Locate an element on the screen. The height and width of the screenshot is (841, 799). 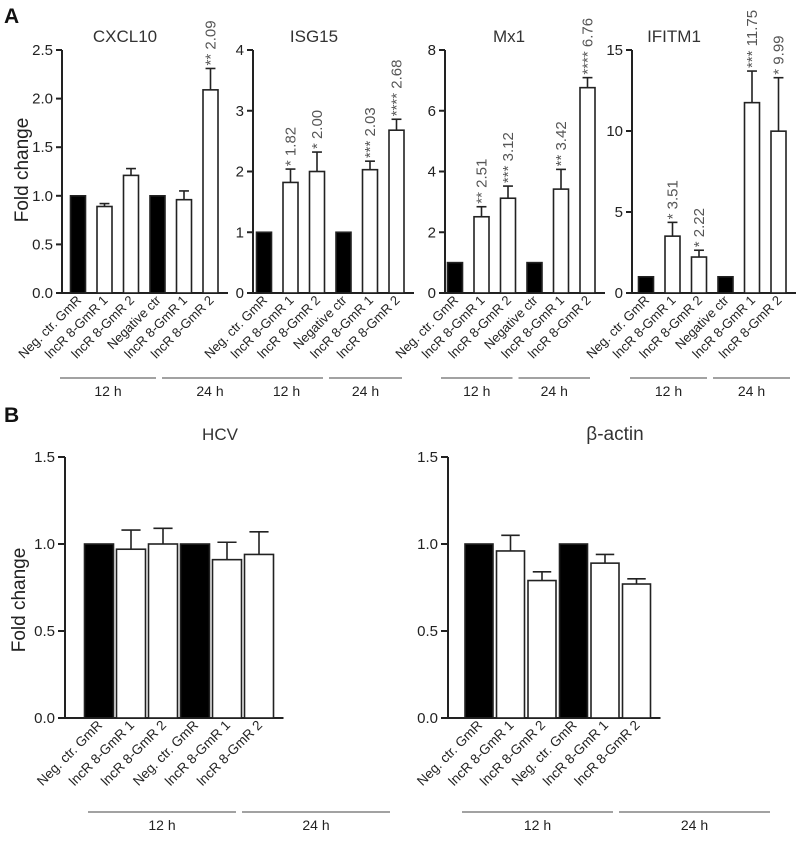
y-tick-label: 2.5 is located at coordinates (42, 50).